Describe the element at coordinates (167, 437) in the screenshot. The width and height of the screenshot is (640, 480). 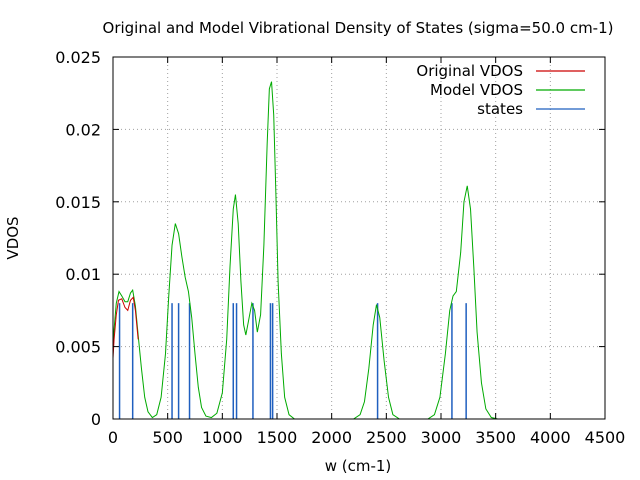
I see `x-tick-label: 500` at that location.